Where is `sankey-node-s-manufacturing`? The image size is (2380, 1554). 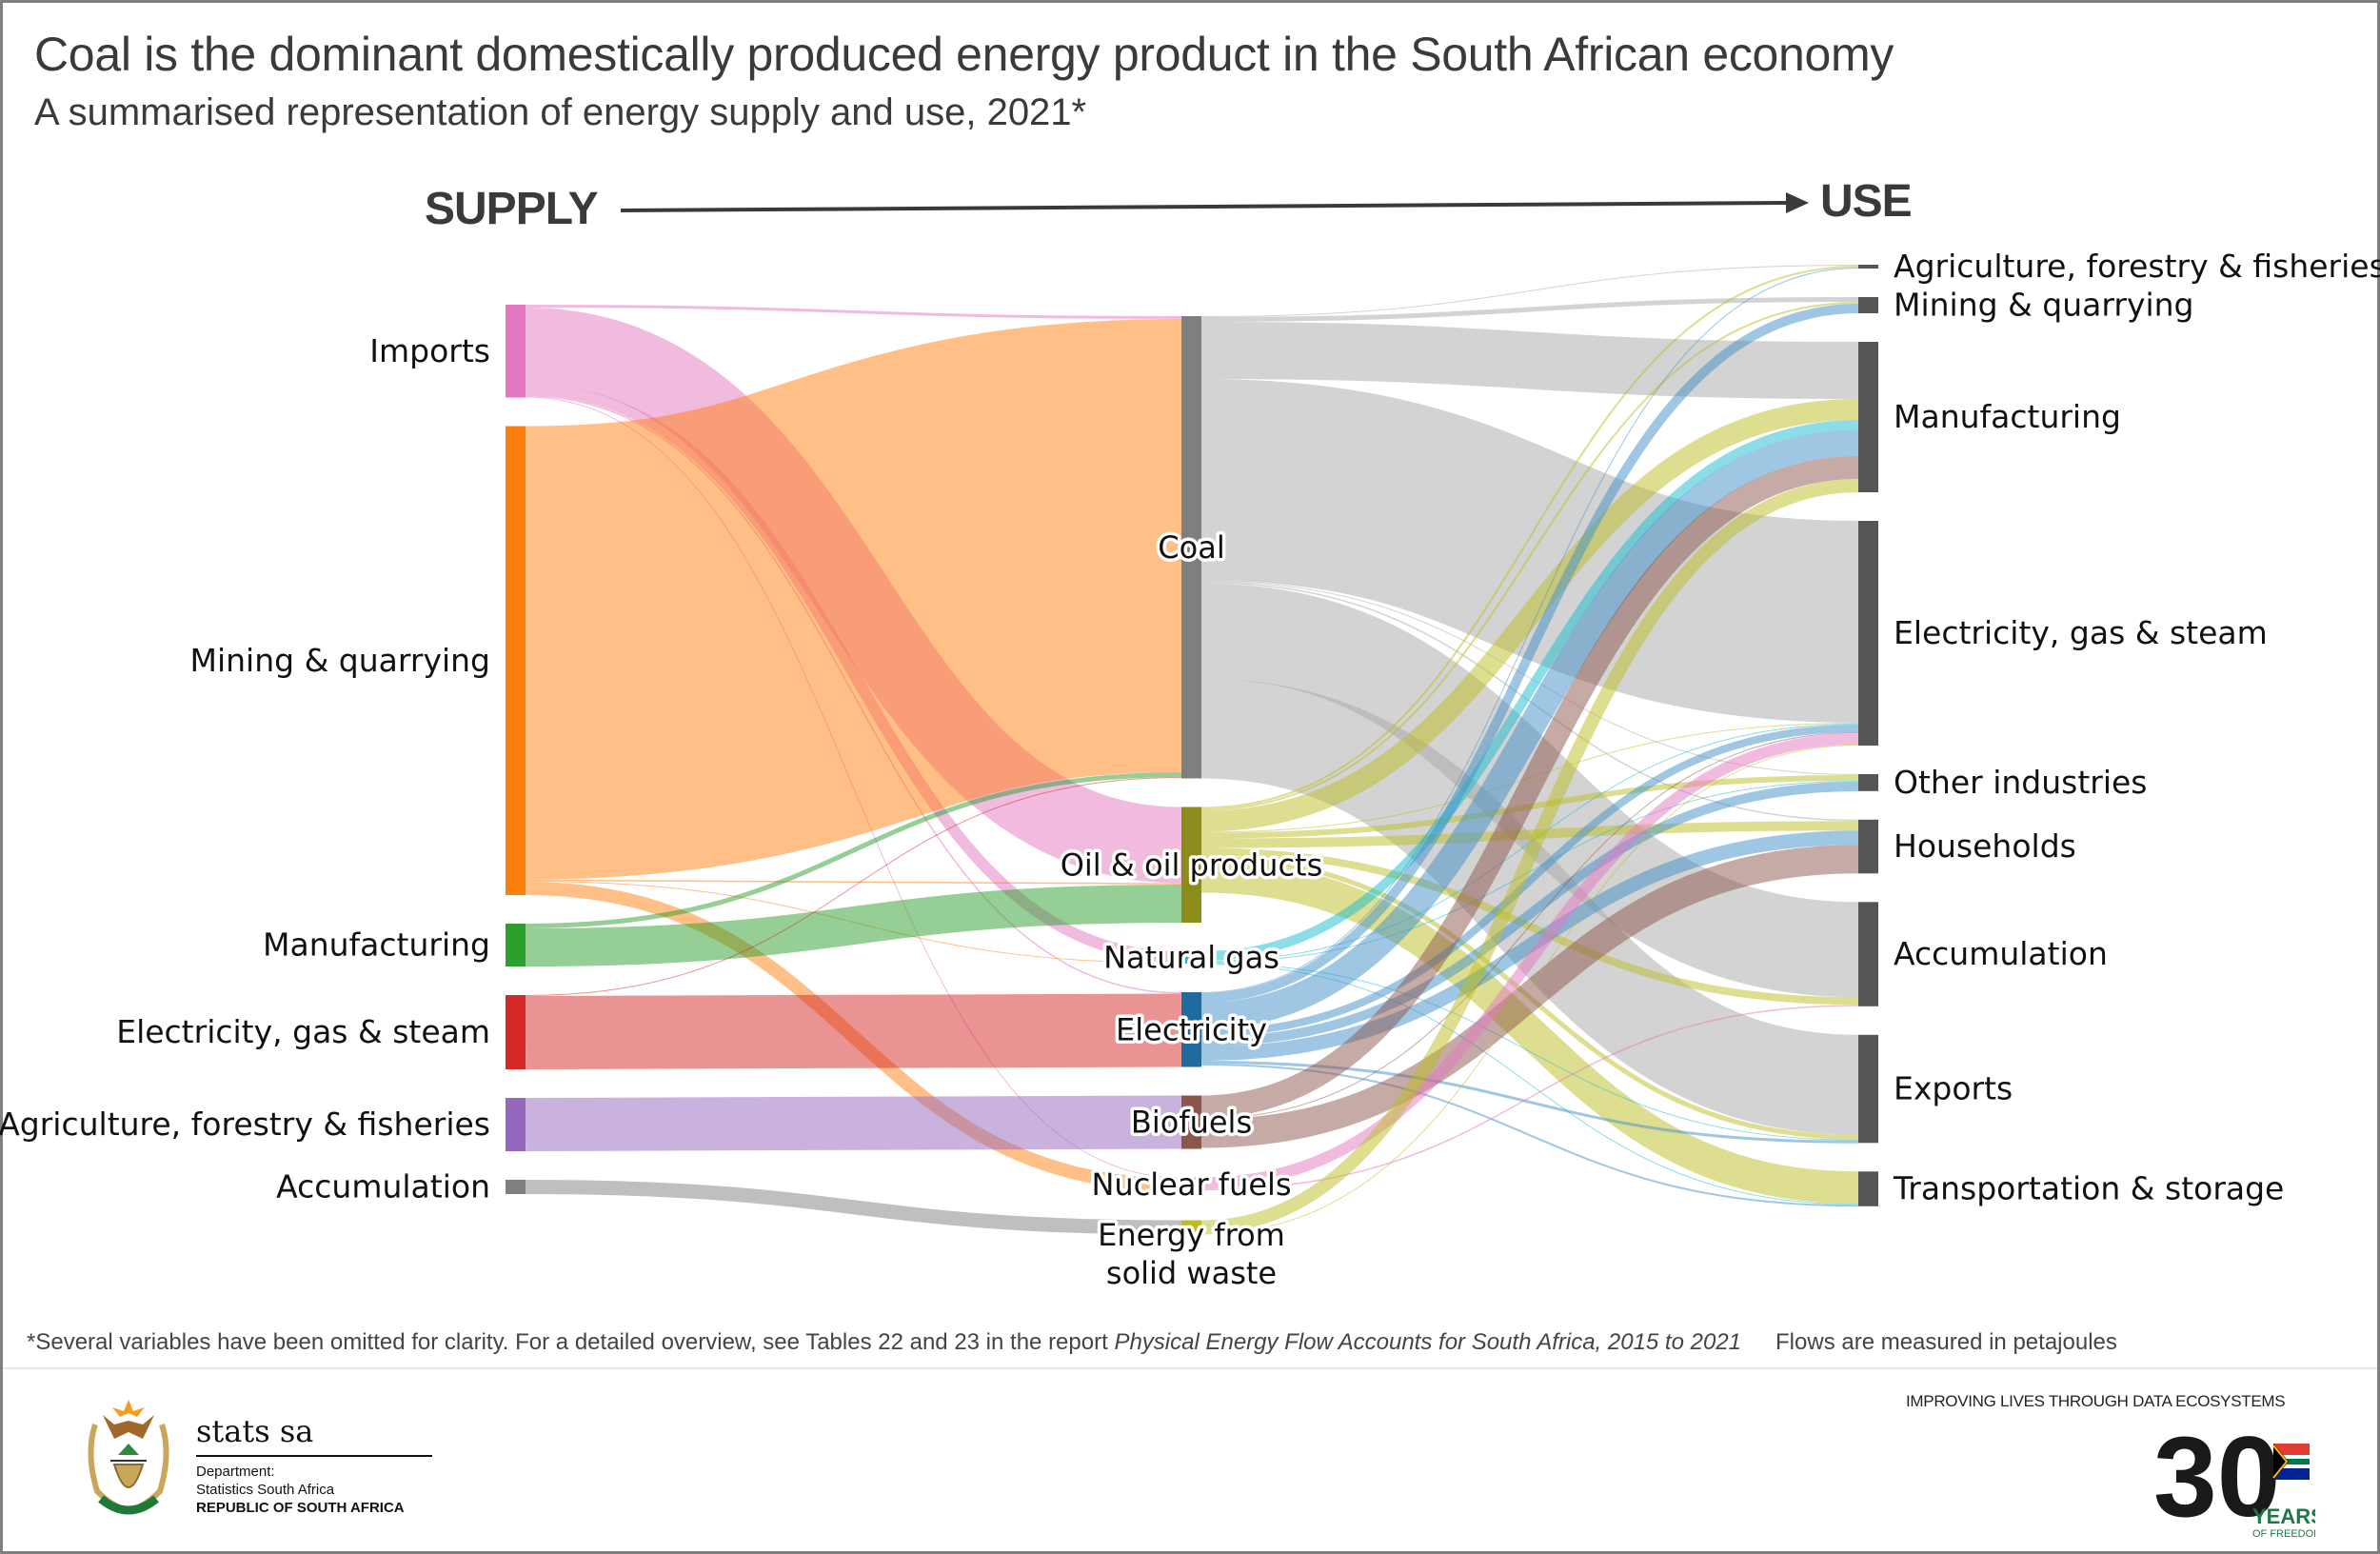
sankey-node-s-manufacturing is located at coordinates (516, 945).